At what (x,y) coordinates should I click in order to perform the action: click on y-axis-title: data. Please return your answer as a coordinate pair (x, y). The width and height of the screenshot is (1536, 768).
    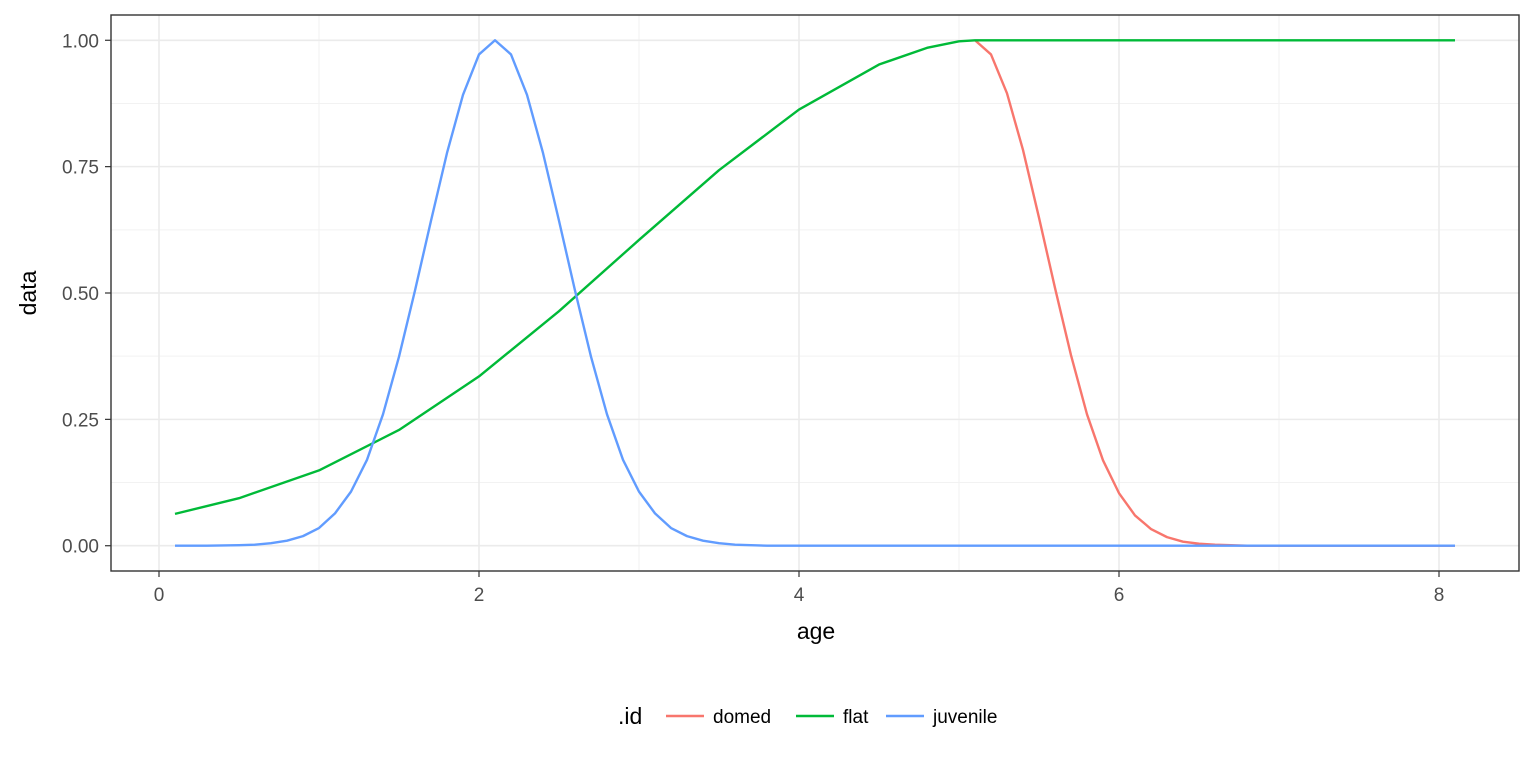
    Looking at the image, I should click on (28, 292).